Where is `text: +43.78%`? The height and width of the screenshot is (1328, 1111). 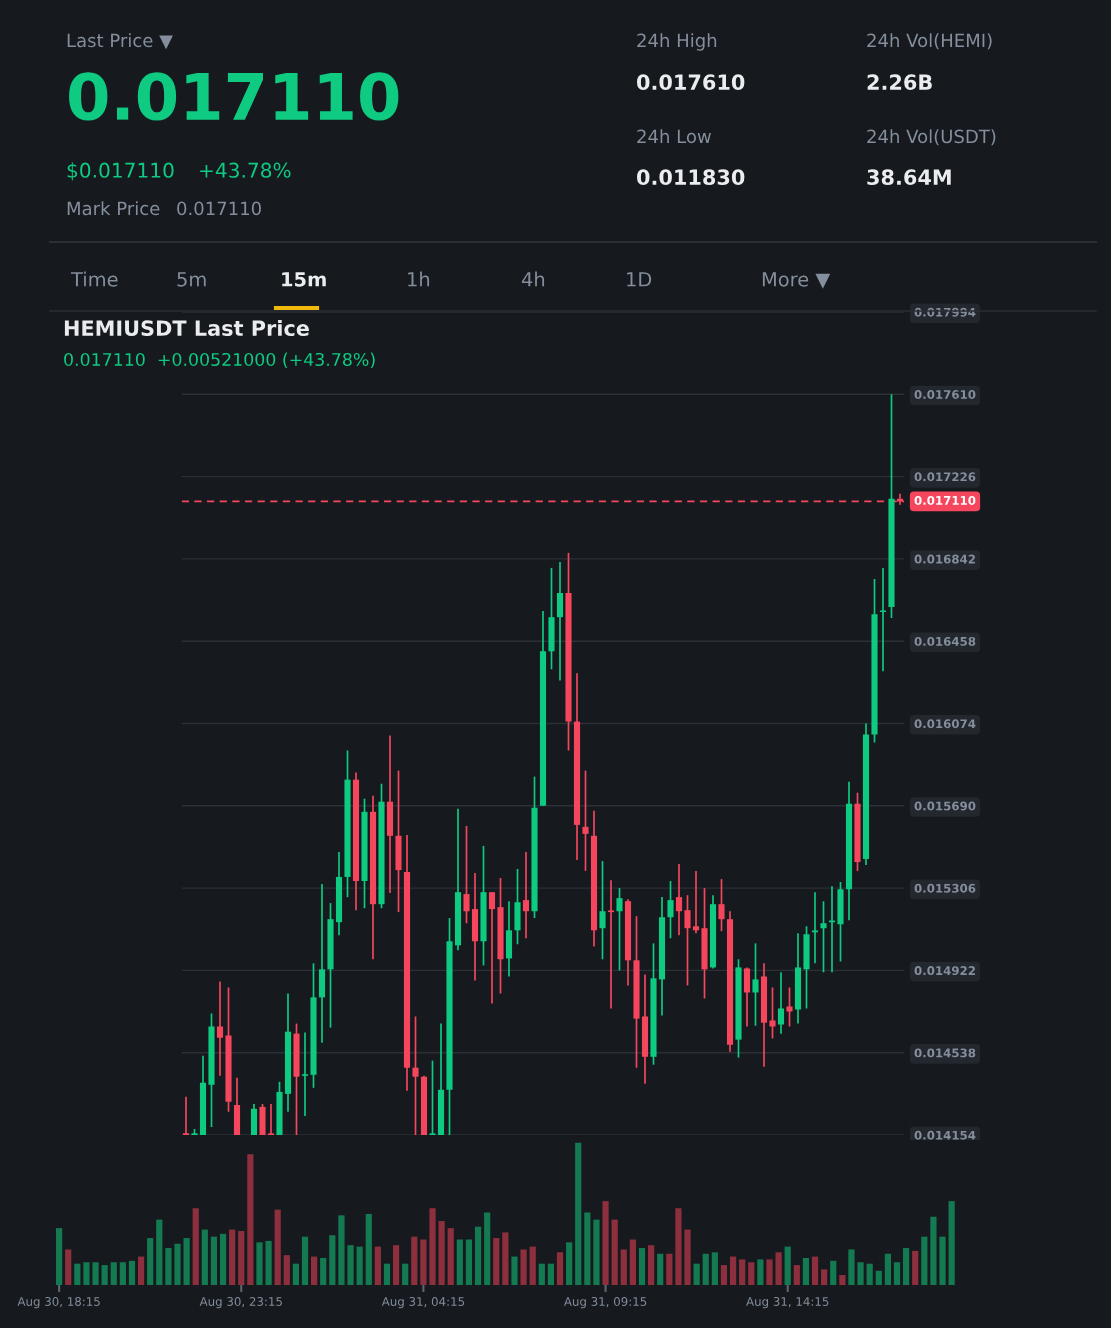 text: +43.78% is located at coordinates (245, 170).